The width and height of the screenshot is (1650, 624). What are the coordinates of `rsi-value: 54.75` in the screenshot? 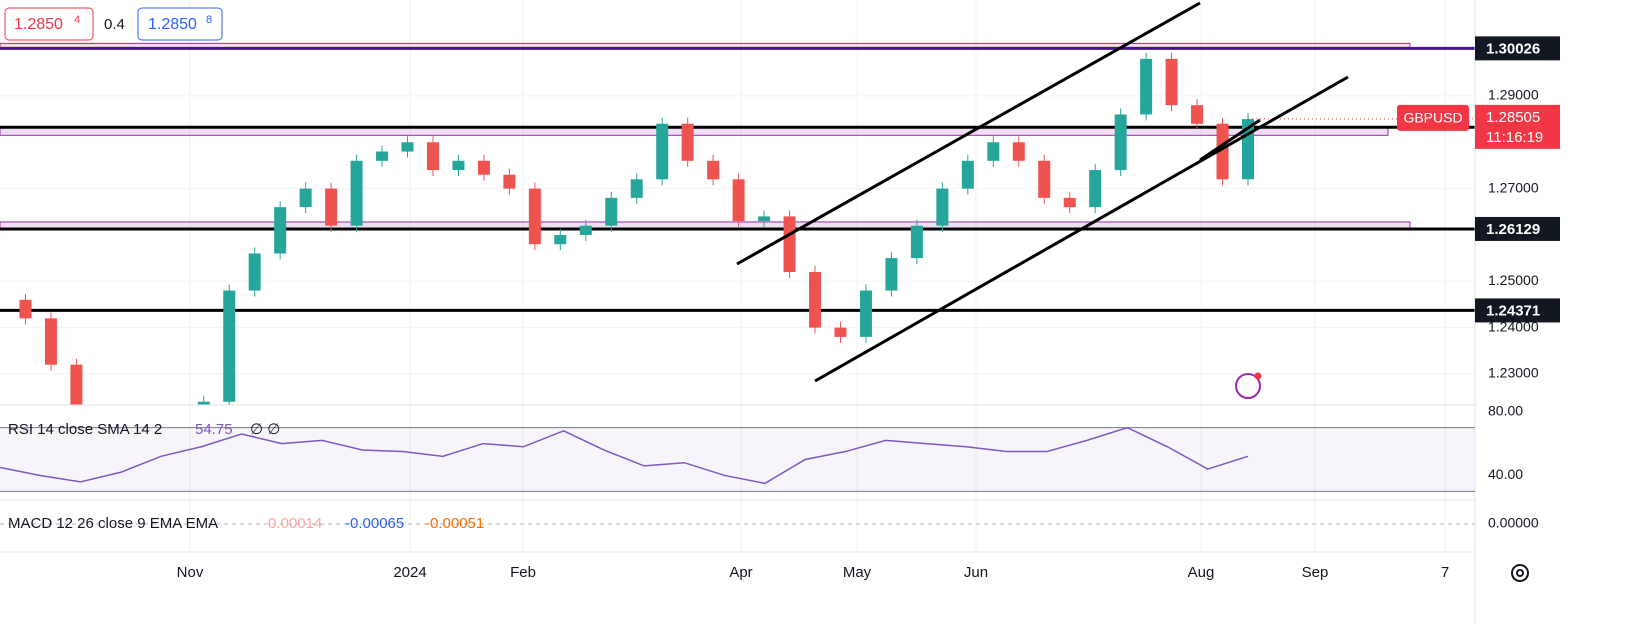 It's located at (214, 429).